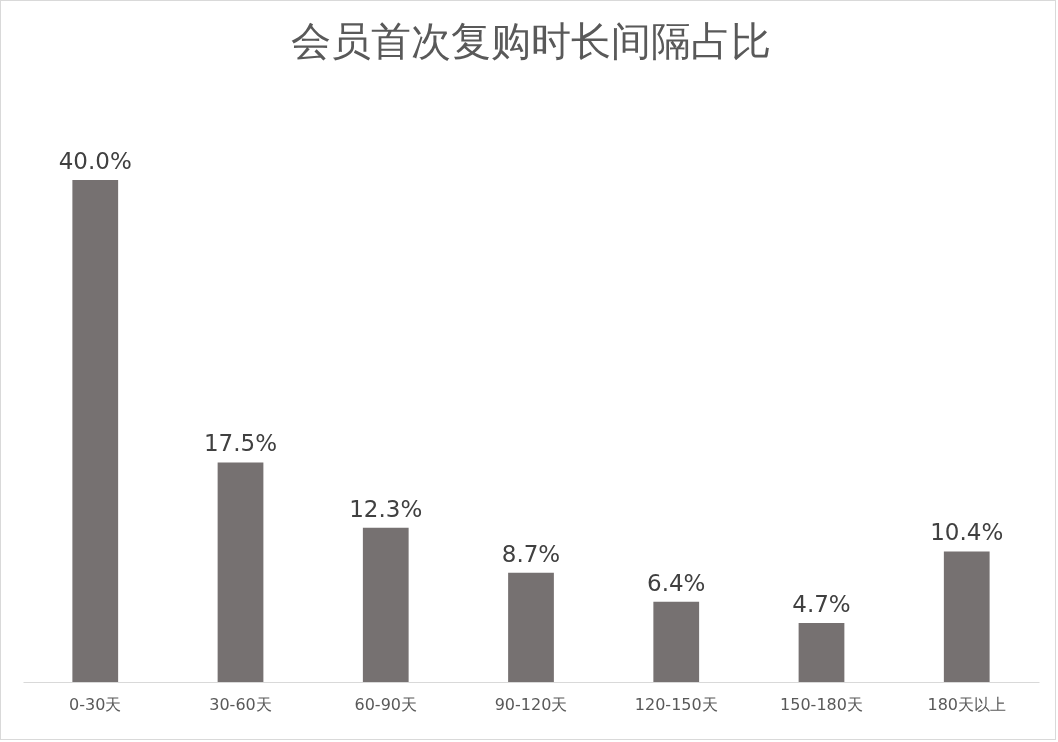 Image resolution: width=1058 pixels, height=742 pixels. Describe the element at coordinates (385, 704) in the screenshot. I see `x-tick-label: 60-90天` at that location.